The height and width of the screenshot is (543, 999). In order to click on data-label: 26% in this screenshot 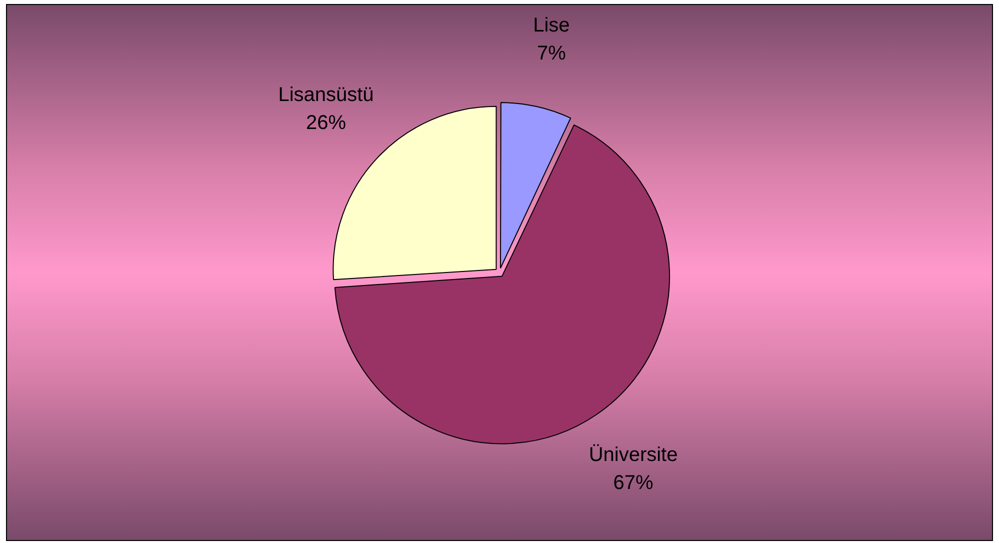, I will do `click(326, 123)`.